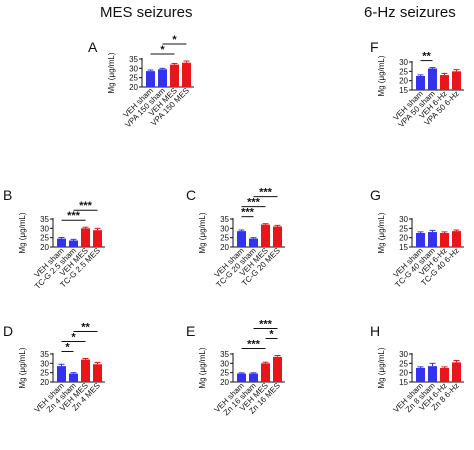 This screenshot has width=474, height=450. Describe the element at coordinates (146, 12) in the screenshot. I see `section-title-mes: MES seizures` at that location.